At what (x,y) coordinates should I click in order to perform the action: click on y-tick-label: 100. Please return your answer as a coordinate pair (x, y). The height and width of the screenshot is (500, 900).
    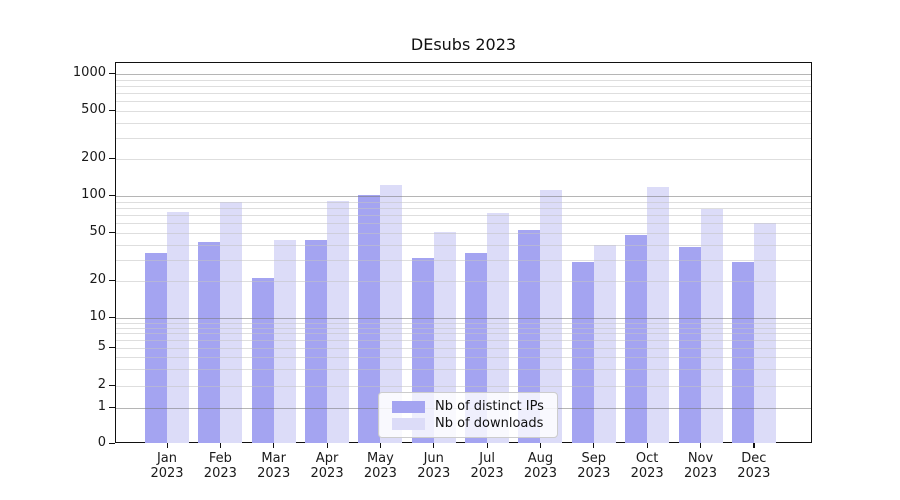
    Looking at the image, I should click on (93, 194).